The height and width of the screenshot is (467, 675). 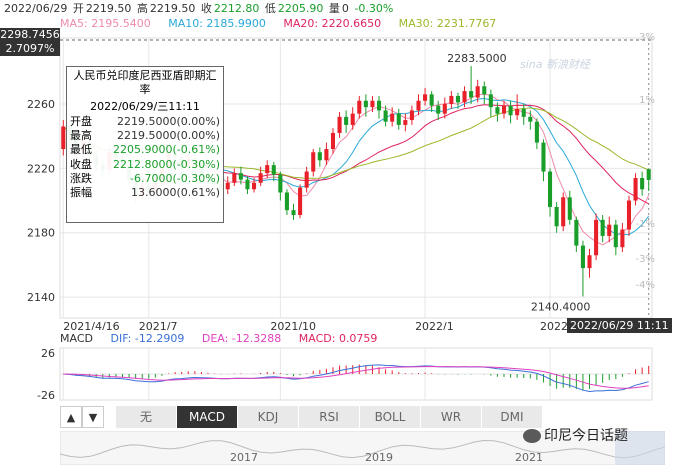 I want to click on info-key: 振幅, so click(x=81, y=192).